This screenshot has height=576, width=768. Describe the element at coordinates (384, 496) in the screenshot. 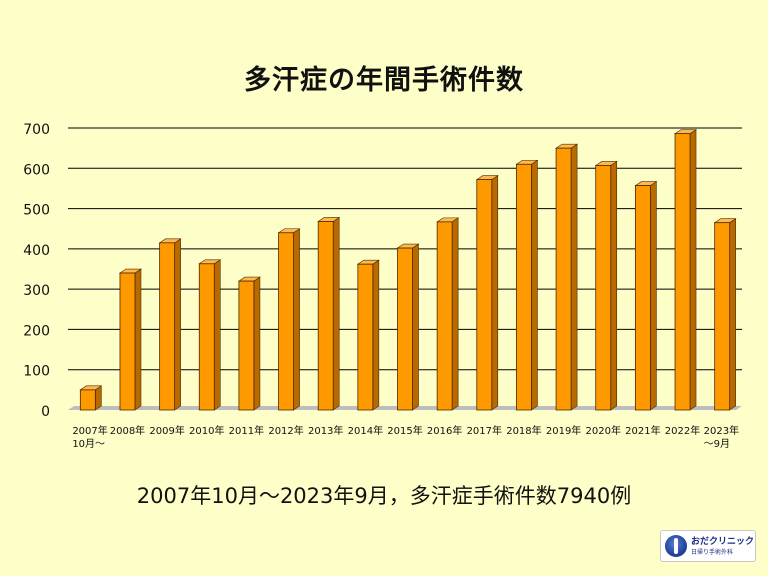

I see `caption-text: 2007年10月〜2023年9月，多汗症手術件数7940例` at that location.